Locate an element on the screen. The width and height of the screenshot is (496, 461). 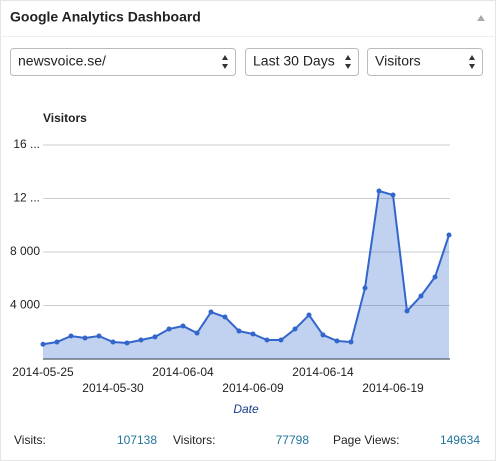
stat-label: Page Views: is located at coordinates (366, 440).